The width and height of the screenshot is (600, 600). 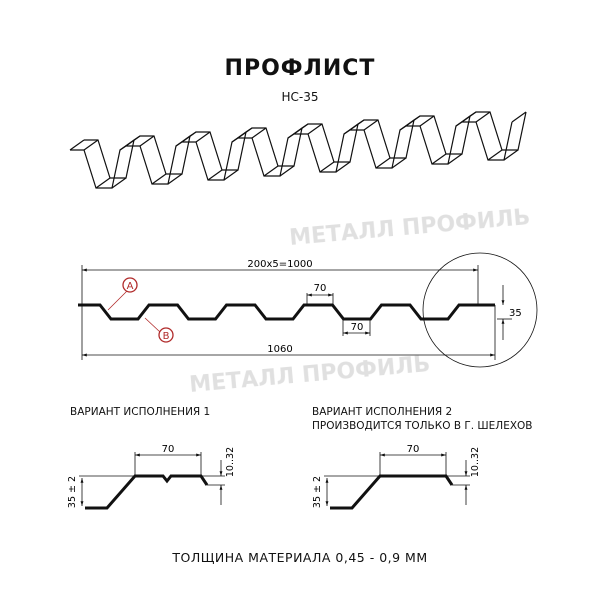 What do you see at coordinates (140, 412) in the screenshot?
I see `variant1-label: ВАРИАНТ ИСПОЛНЕНИЯ 1` at bounding box center [140, 412].